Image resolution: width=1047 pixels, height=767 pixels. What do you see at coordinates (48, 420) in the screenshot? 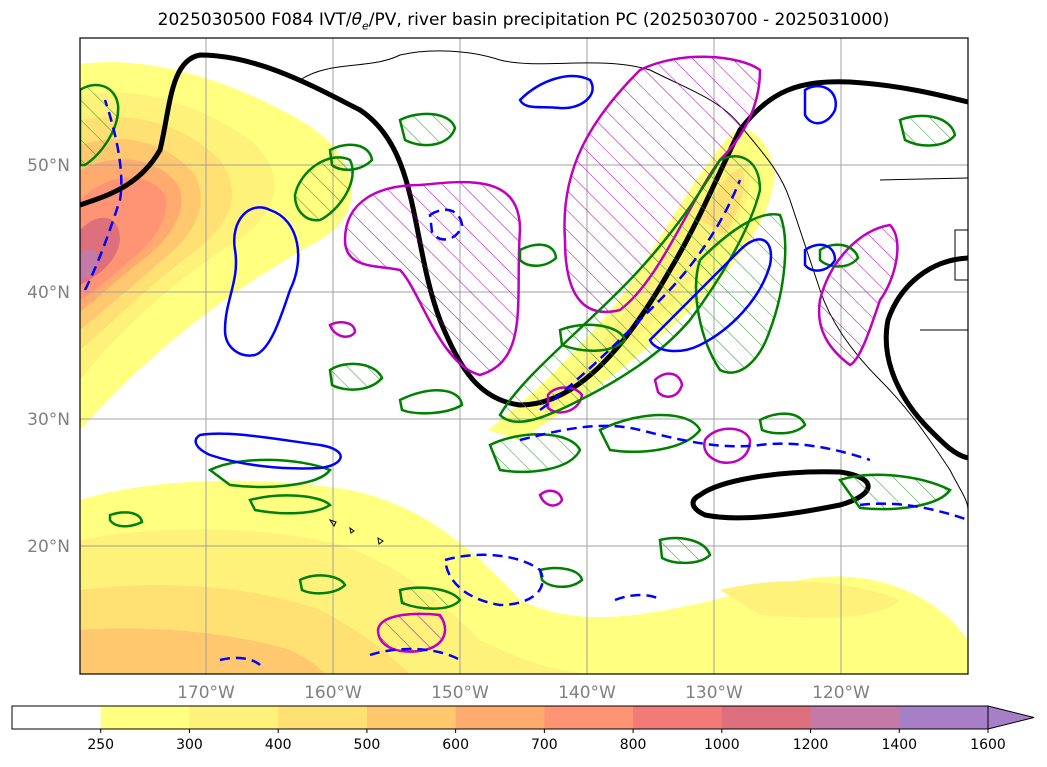
I see `lat-label: 30°N` at bounding box center [48, 420].